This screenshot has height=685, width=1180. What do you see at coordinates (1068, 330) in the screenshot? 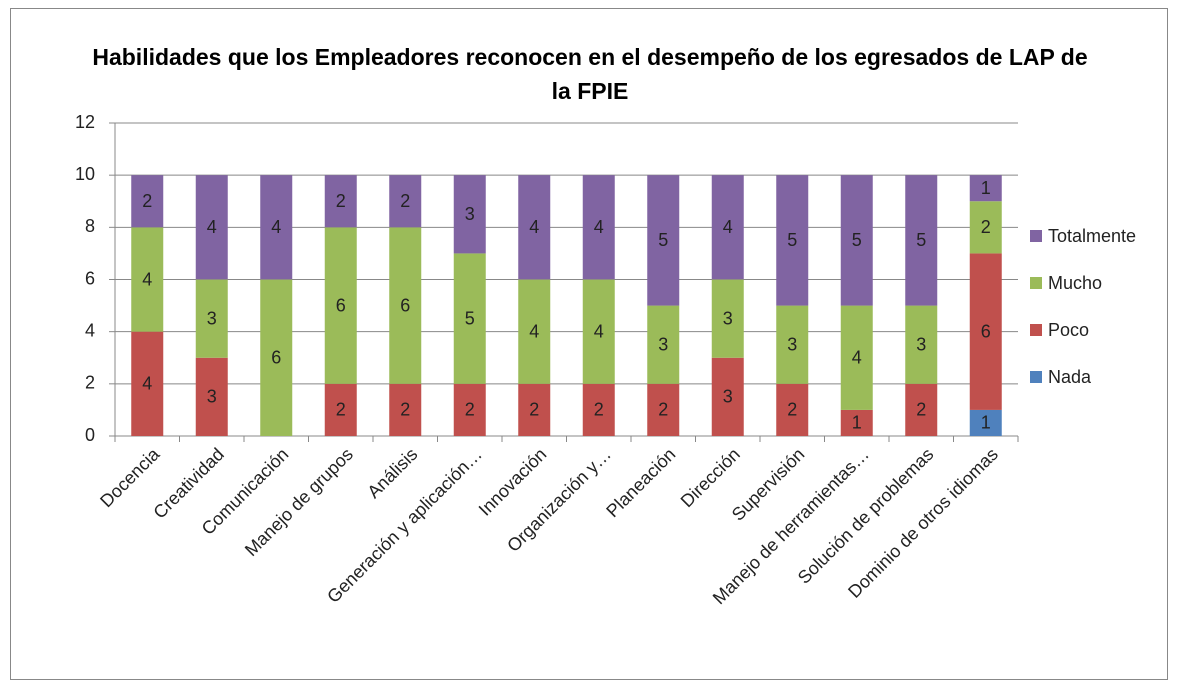
I see `legend-label: Poco` at bounding box center [1068, 330].